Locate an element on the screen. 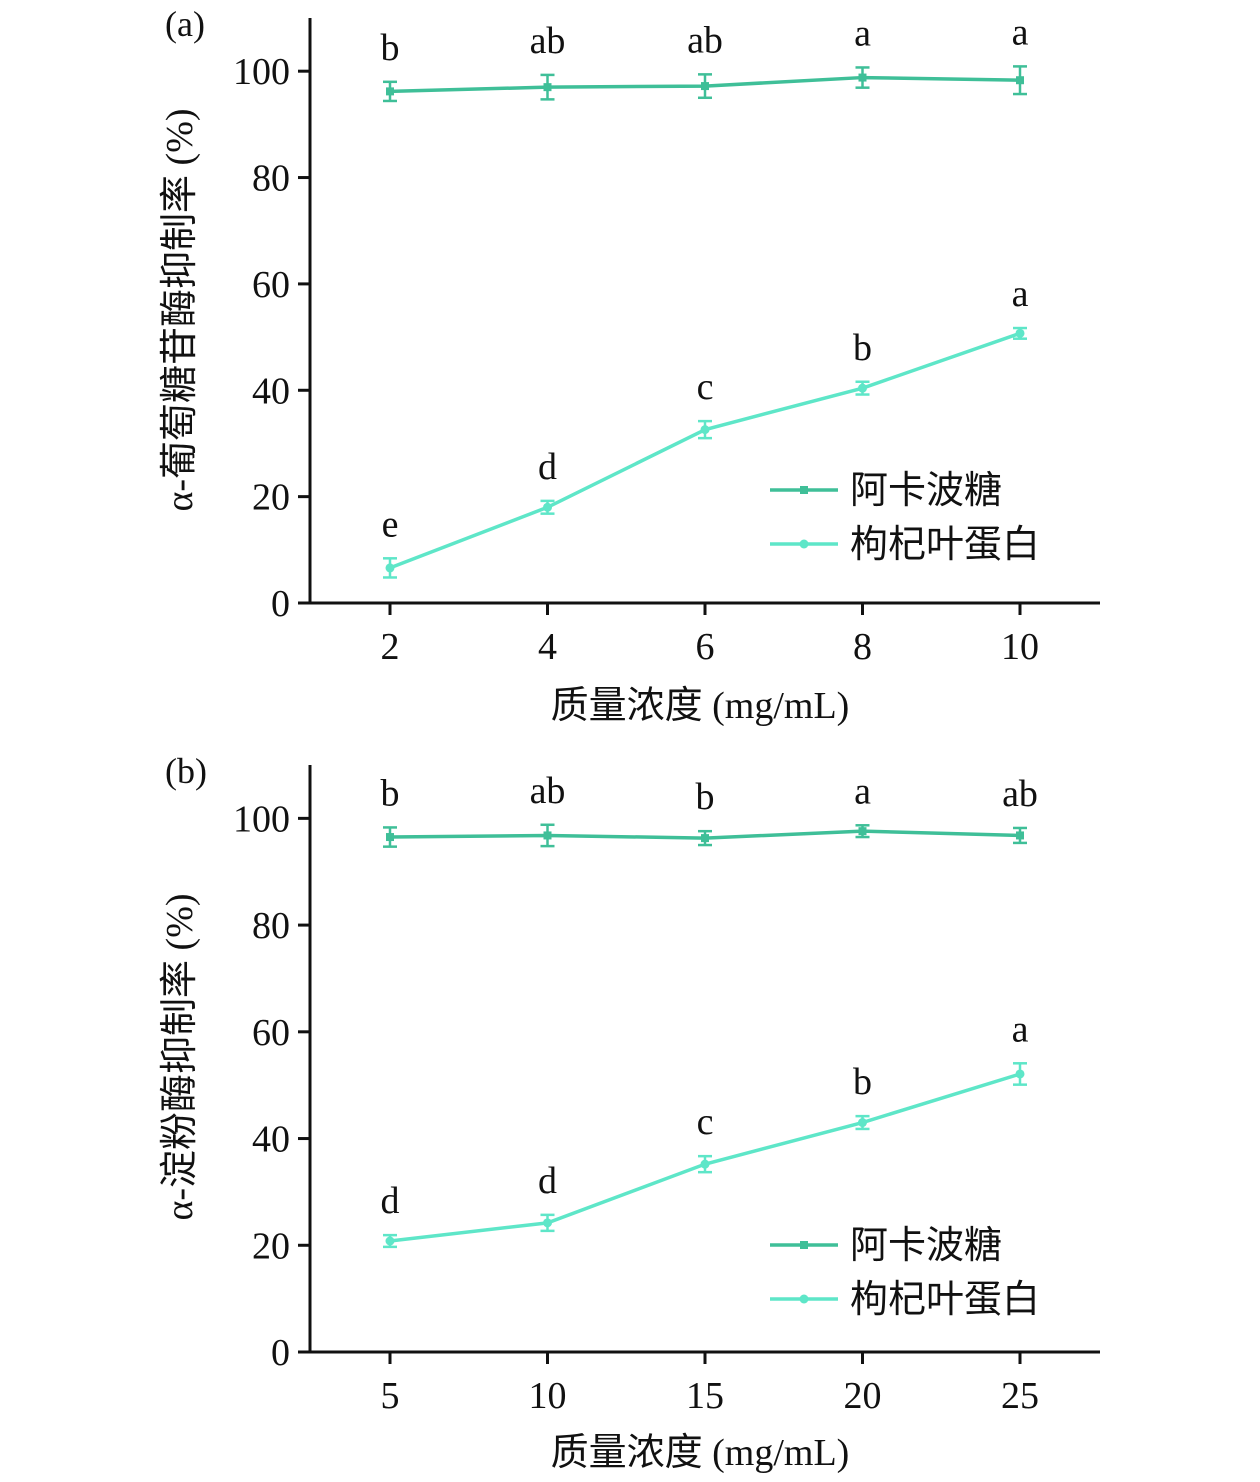 The width and height of the screenshot is (1260, 1482). x-tick-label: 5 is located at coordinates (390, 1396).